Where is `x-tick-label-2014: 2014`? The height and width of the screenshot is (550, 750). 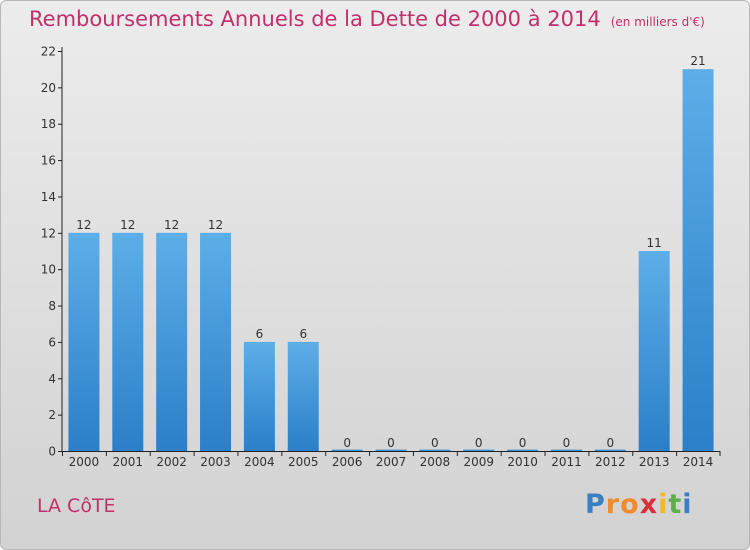 x-tick-label-2014: 2014 is located at coordinates (698, 462).